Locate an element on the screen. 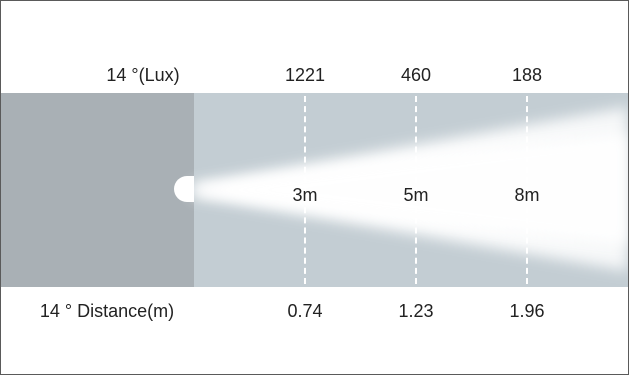 This screenshot has height=375, width=629. lux-value-3m: 1221 is located at coordinates (305, 75).